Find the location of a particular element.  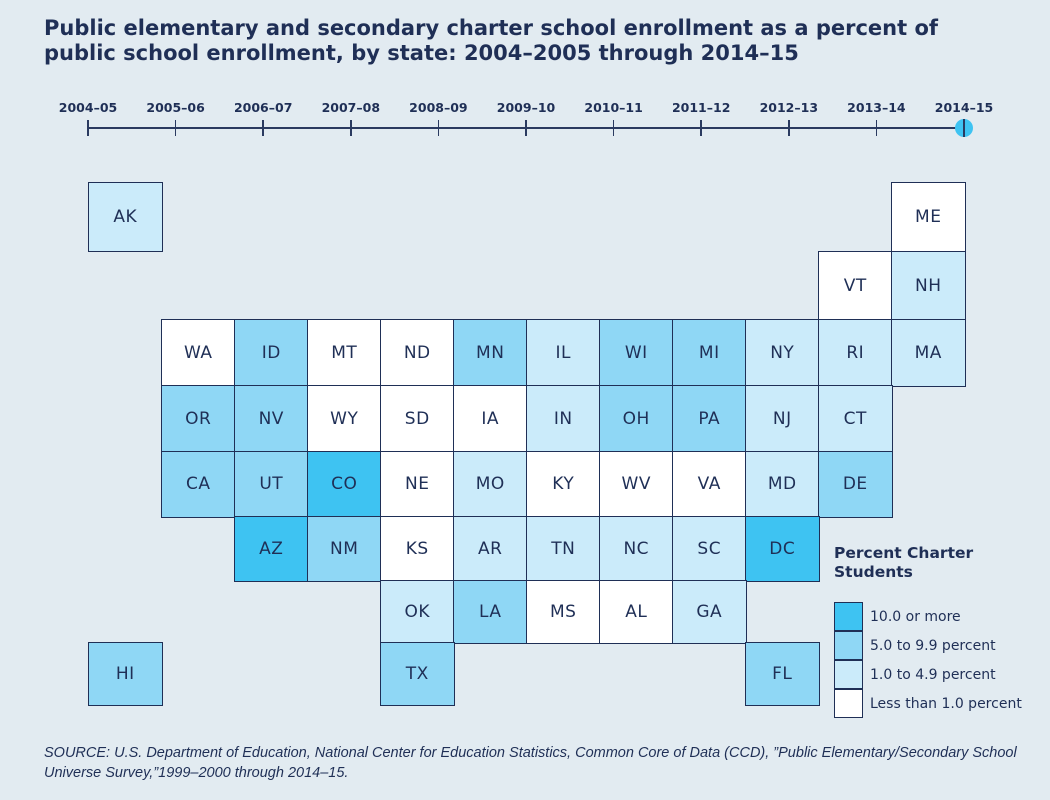

legend-item: 10.0 or more is located at coordinates (939, 616).